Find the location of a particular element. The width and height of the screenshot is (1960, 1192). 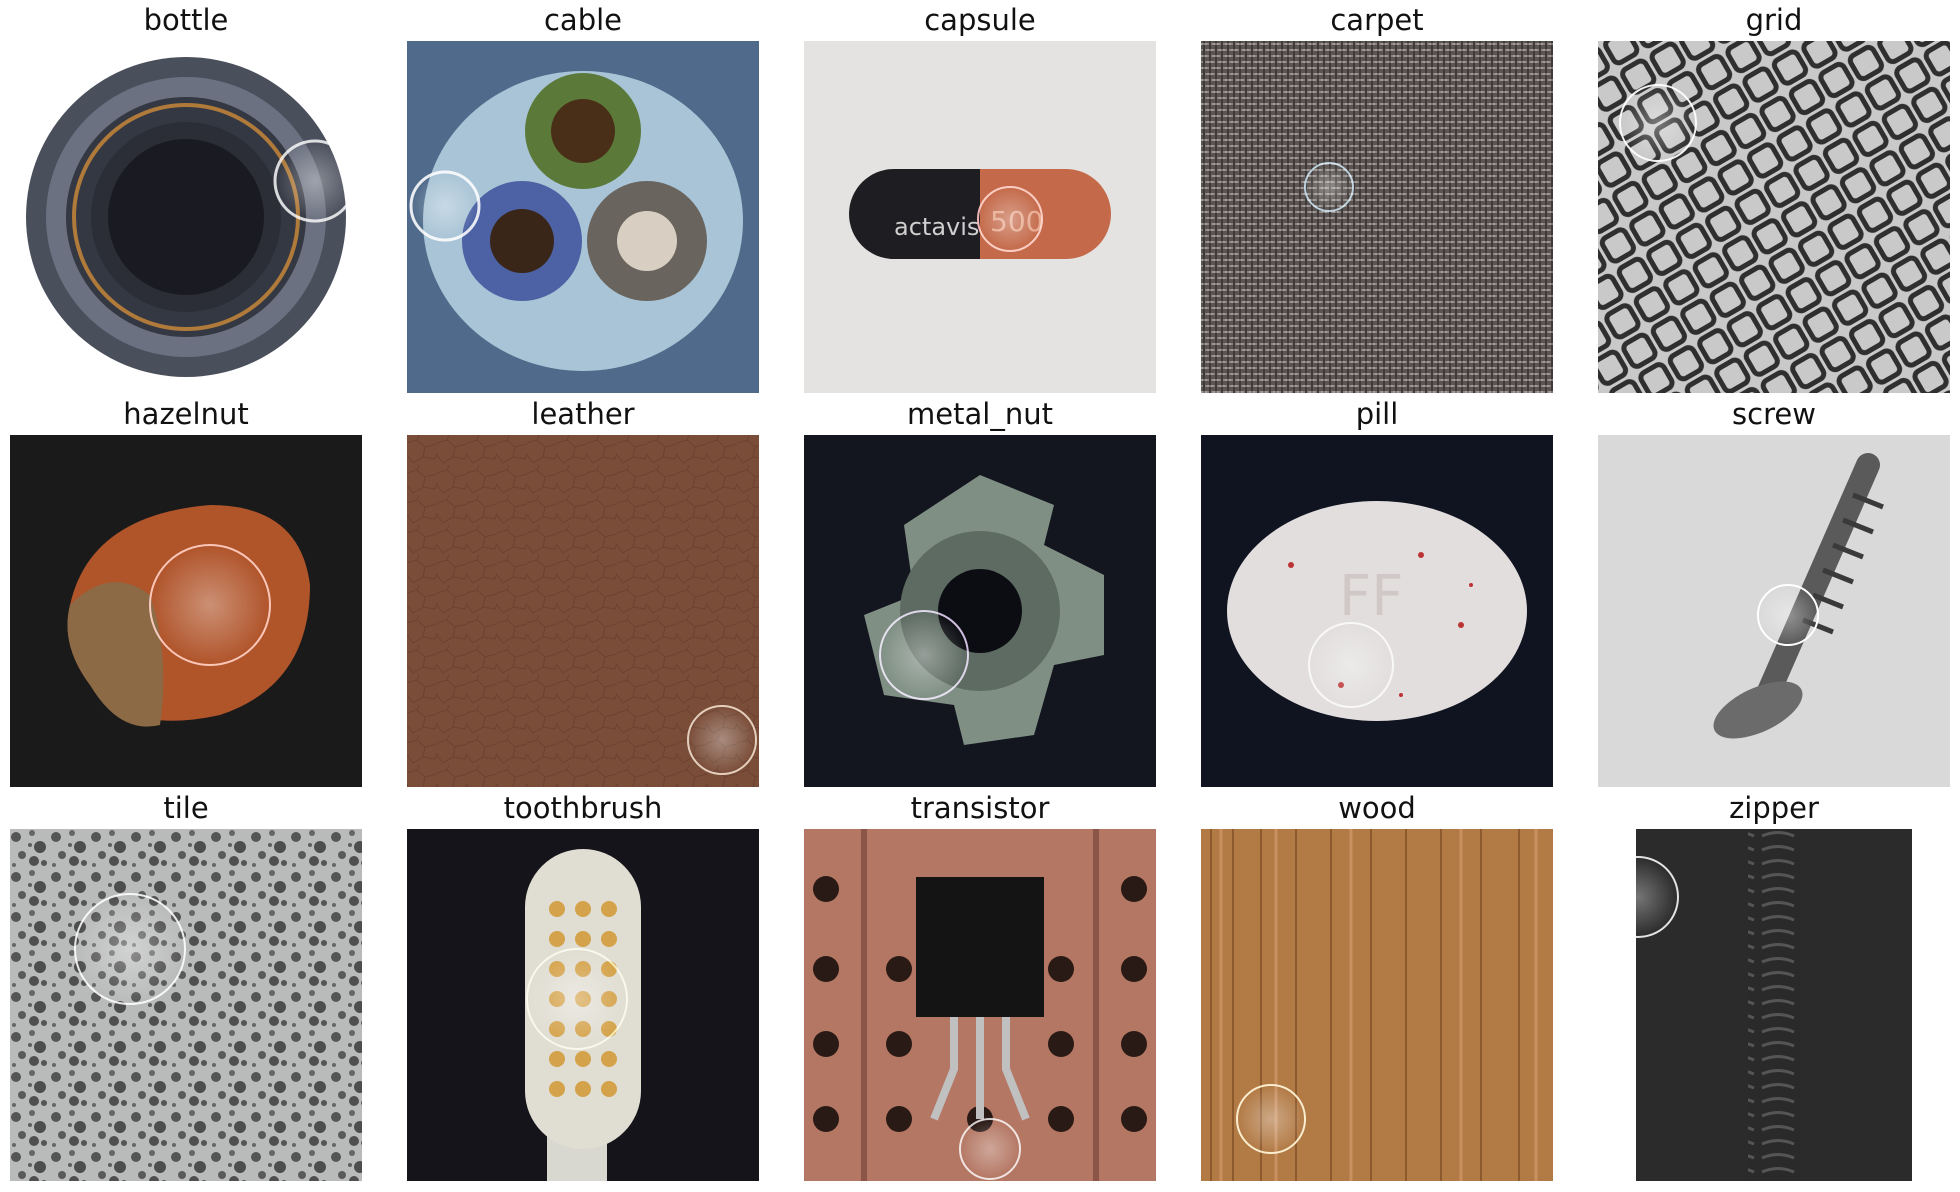

cable-image is located at coordinates (583, 217).